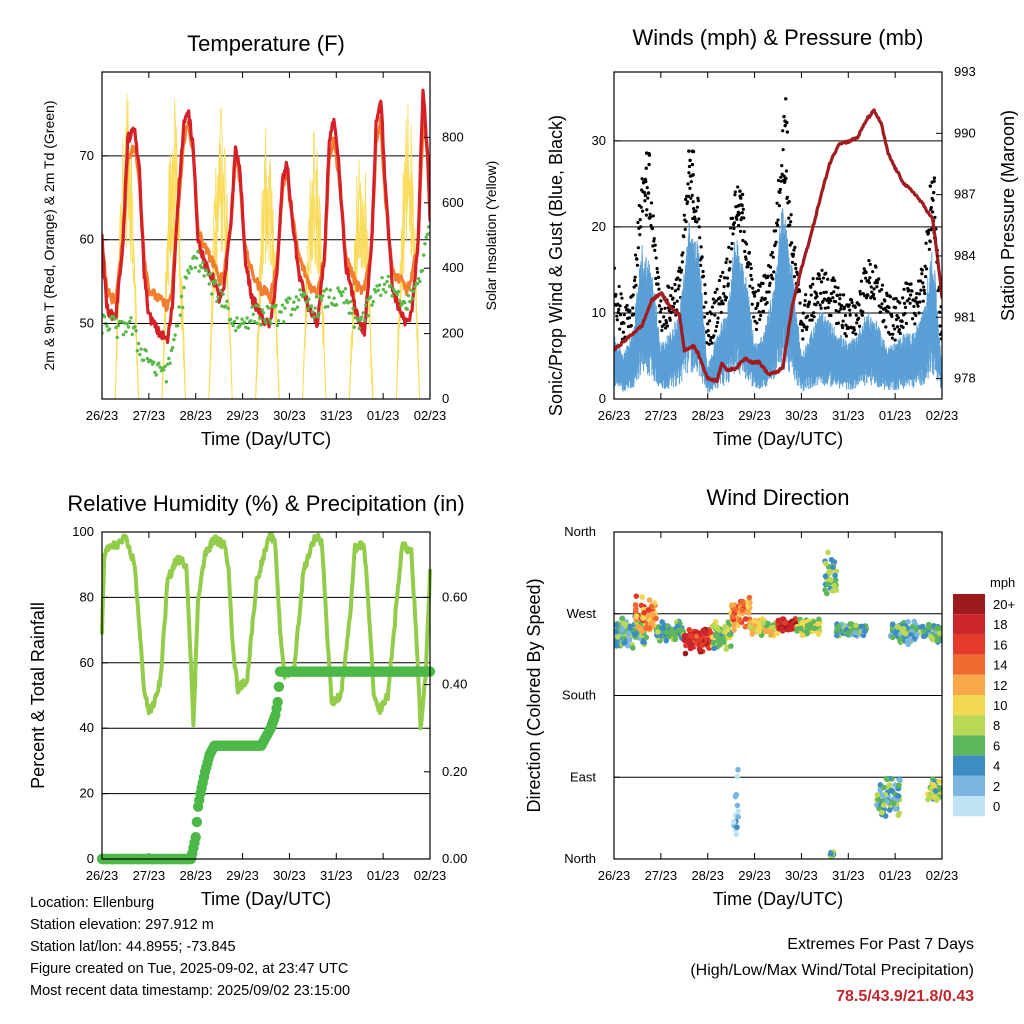 This screenshot has width=1024, height=1024. What do you see at coordinates (942, 415) in the screenshot?
I see `winds-xtick-label: 02/23` at bounding box center [942, 415].